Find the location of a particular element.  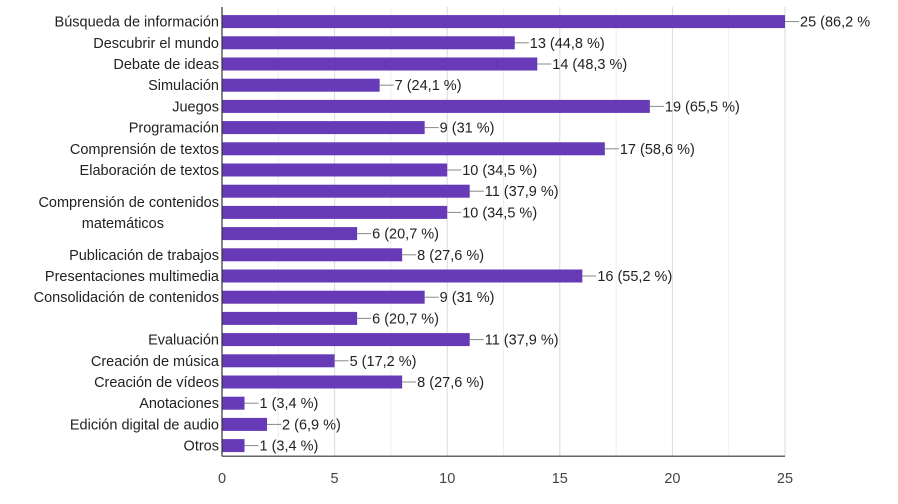

category-label: Búsqueda de información is located at coordinates (137, 23).